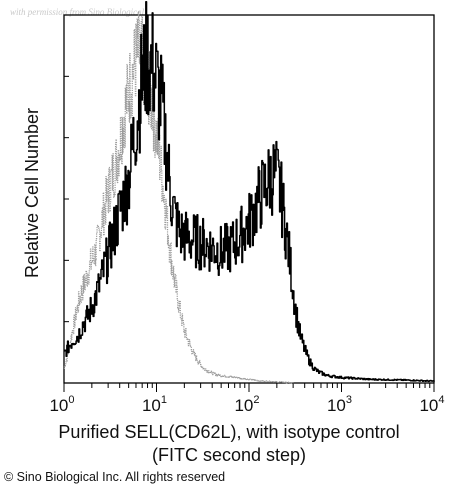 The image size is (450, 486). I want to click on x-tick-label: 10², so click(246, 404).